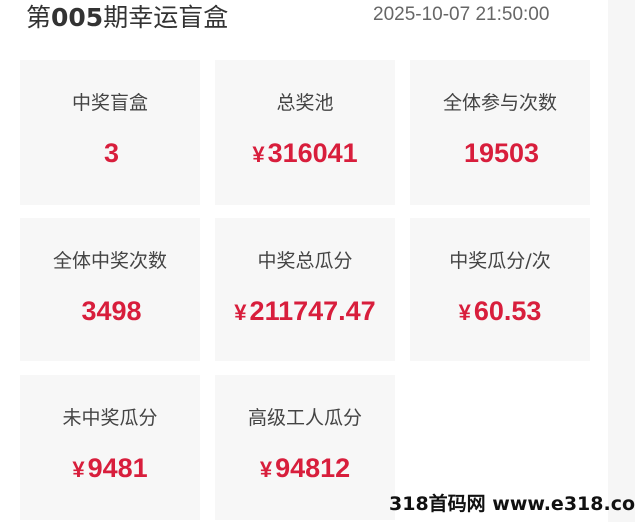  I want to click on stat-label: 总奖池, so click(305, 103).